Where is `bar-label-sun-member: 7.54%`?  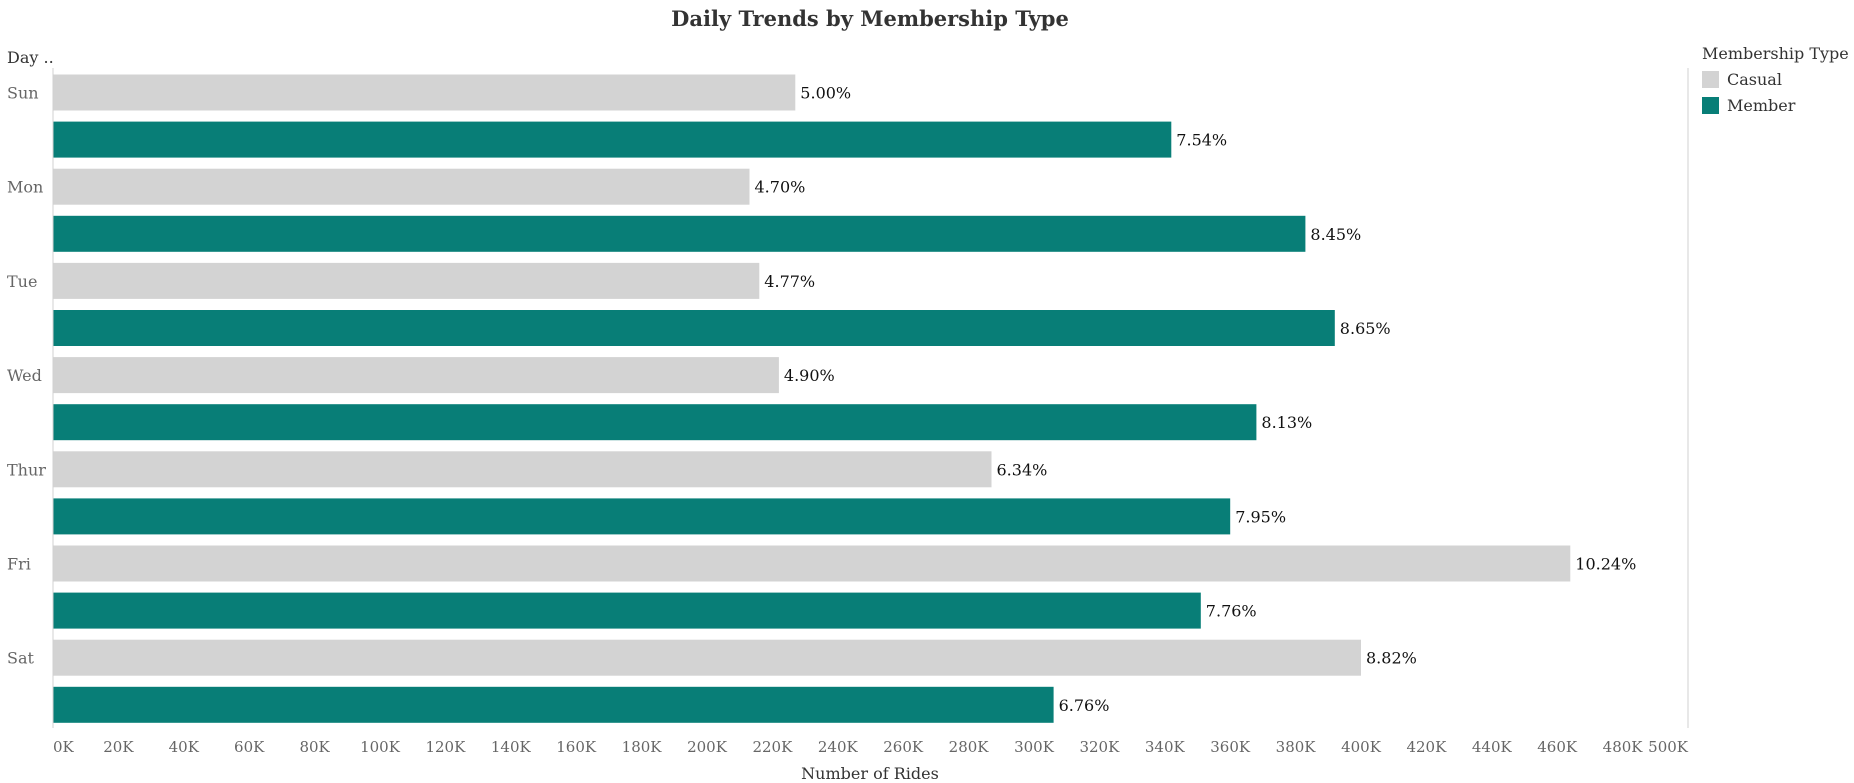 bar-label-sun-member: 7.54% is located at coordinates (1201, 140).